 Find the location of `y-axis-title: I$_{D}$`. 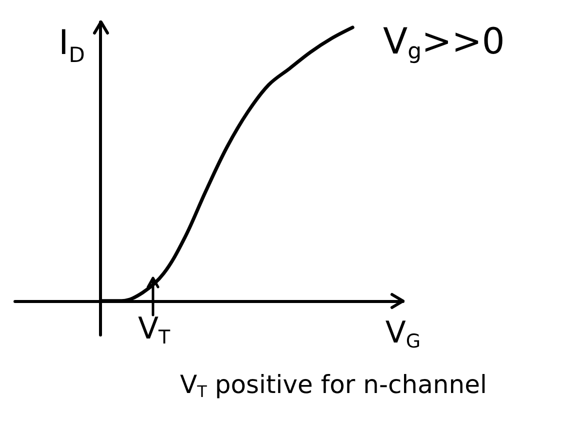

y-axis-title: I$_{D}$ is located at coordinates (71, 45).